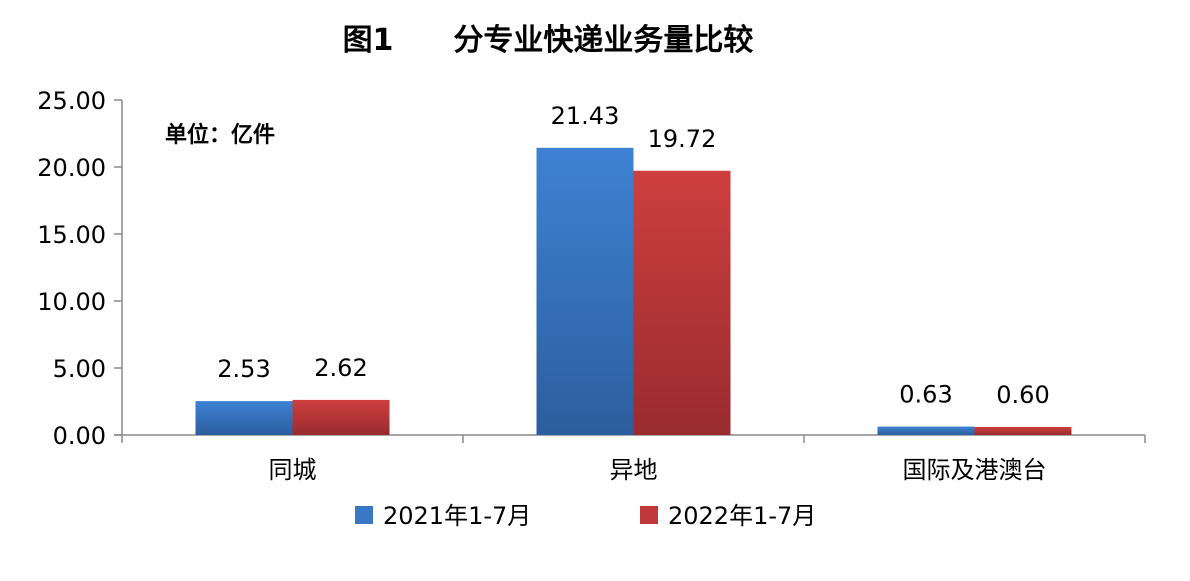 Image resolution: width=1190 pixels, height=581 pixels. I want to click on x-category-label: 异地, so click(634, 470).